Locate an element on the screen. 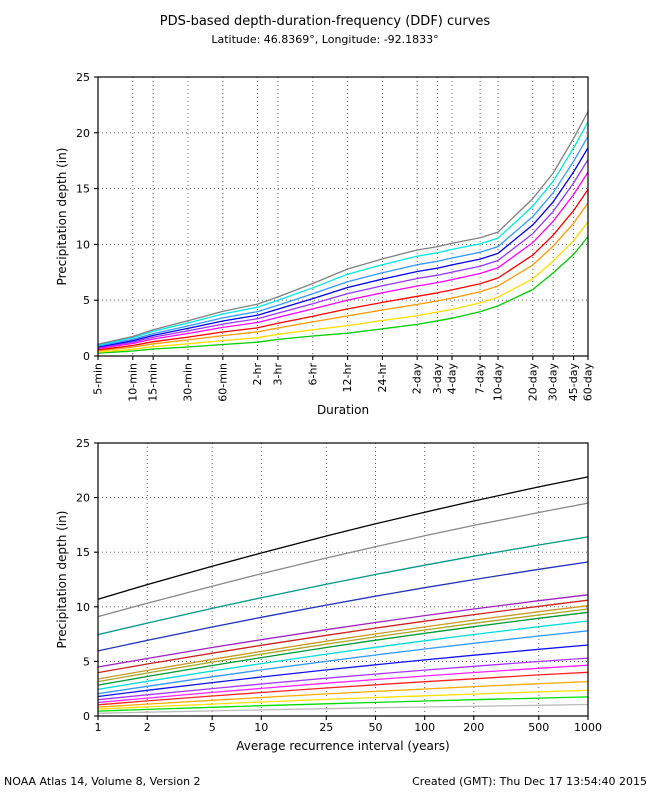 The height and width of the screenshot is (800, 650). ddf-by-duration-xtick: 3-day is located at coordinates (437, 379).